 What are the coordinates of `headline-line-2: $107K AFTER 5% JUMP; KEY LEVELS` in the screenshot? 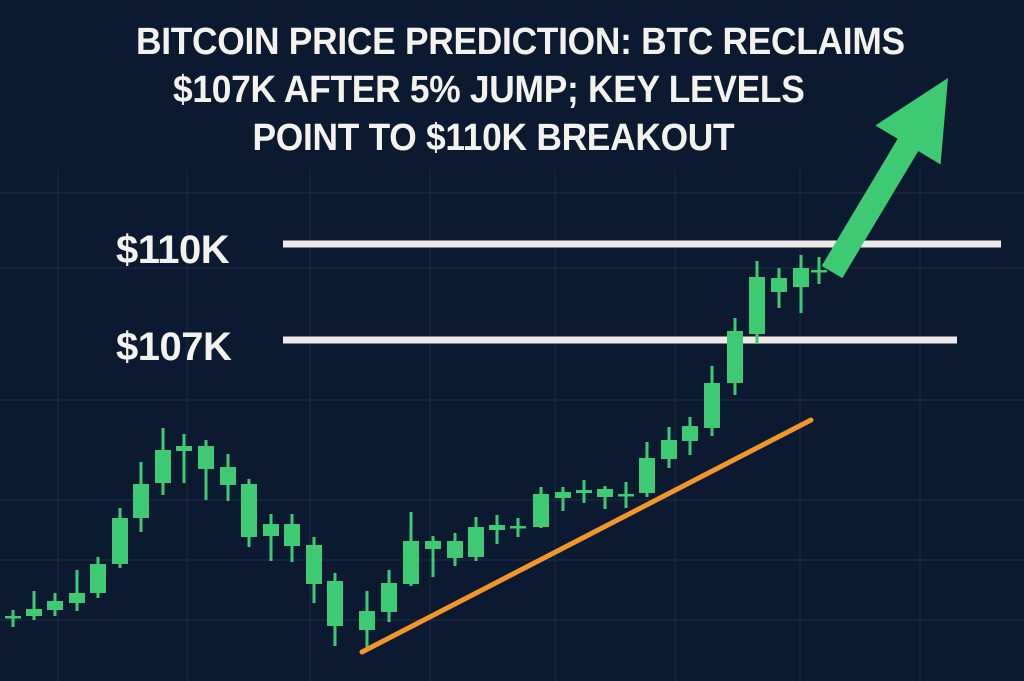 It's located at (488, 90).